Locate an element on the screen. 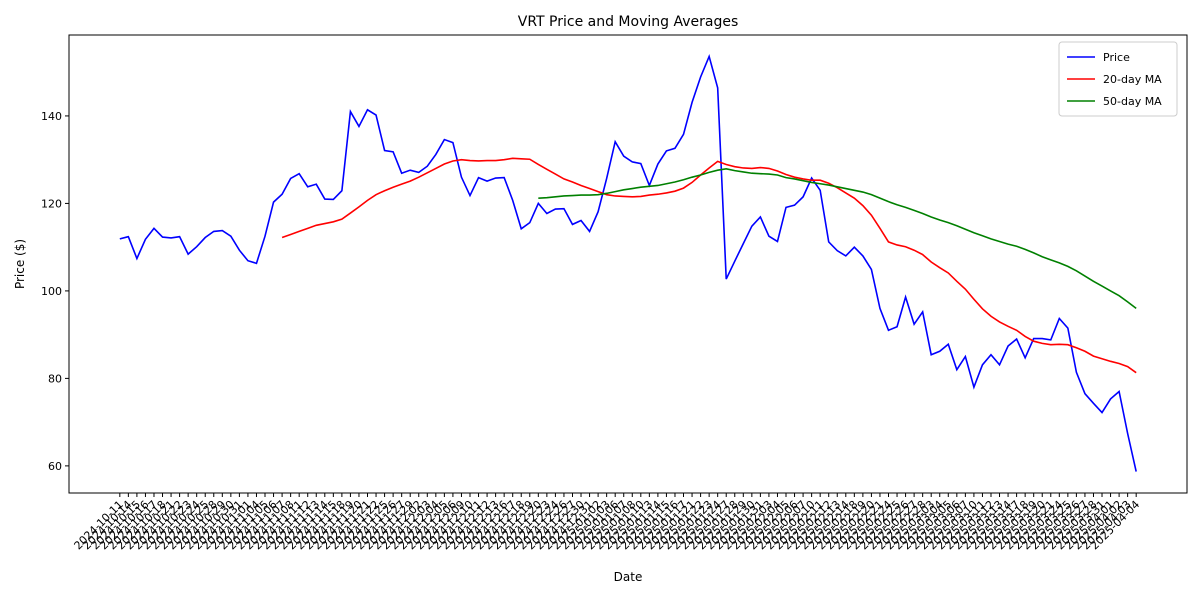  chart-title: VRT Price and Moving Averages is located at coordinates (628, 22).